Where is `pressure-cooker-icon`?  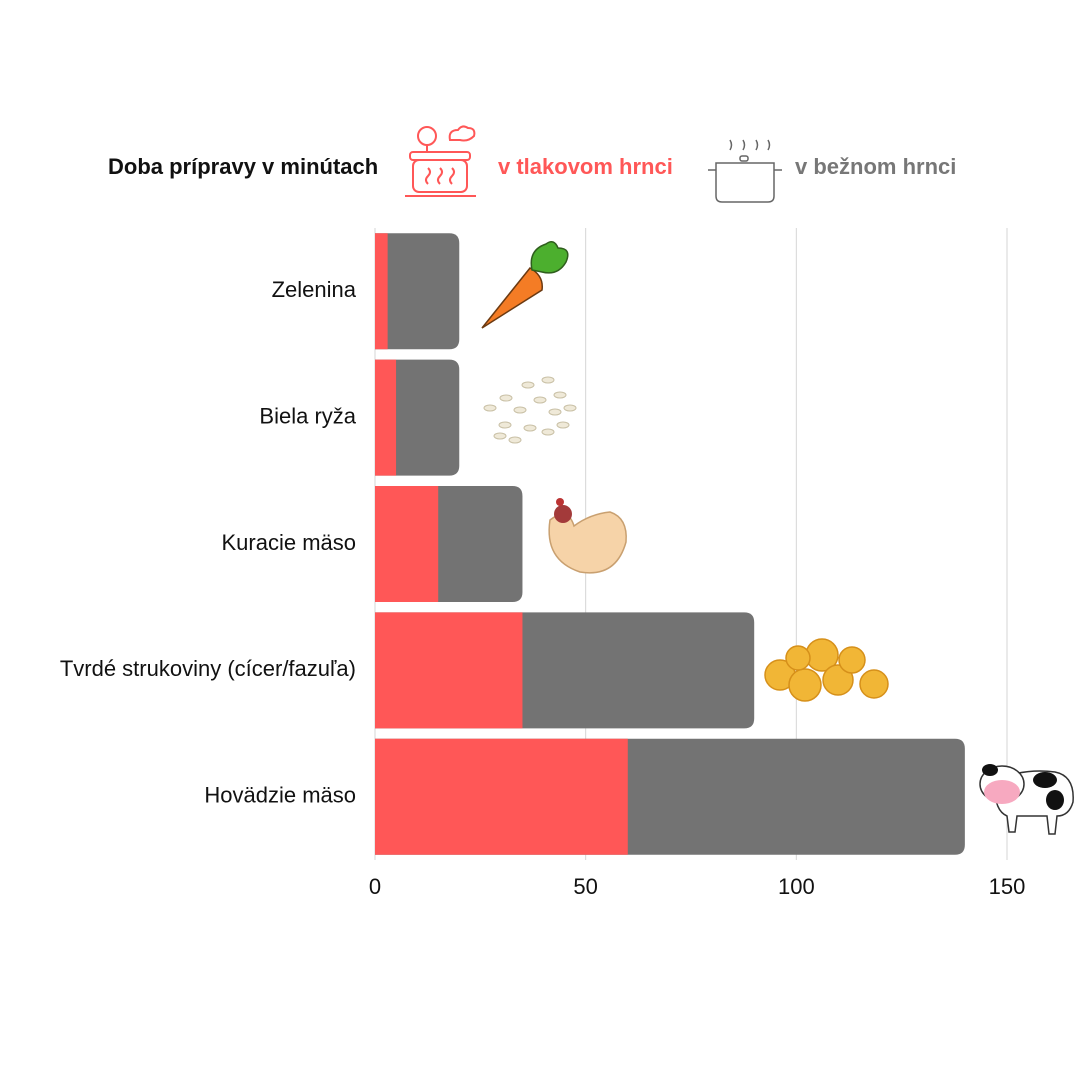 pressure-cooker-icon is located at coordinates (440, 161).